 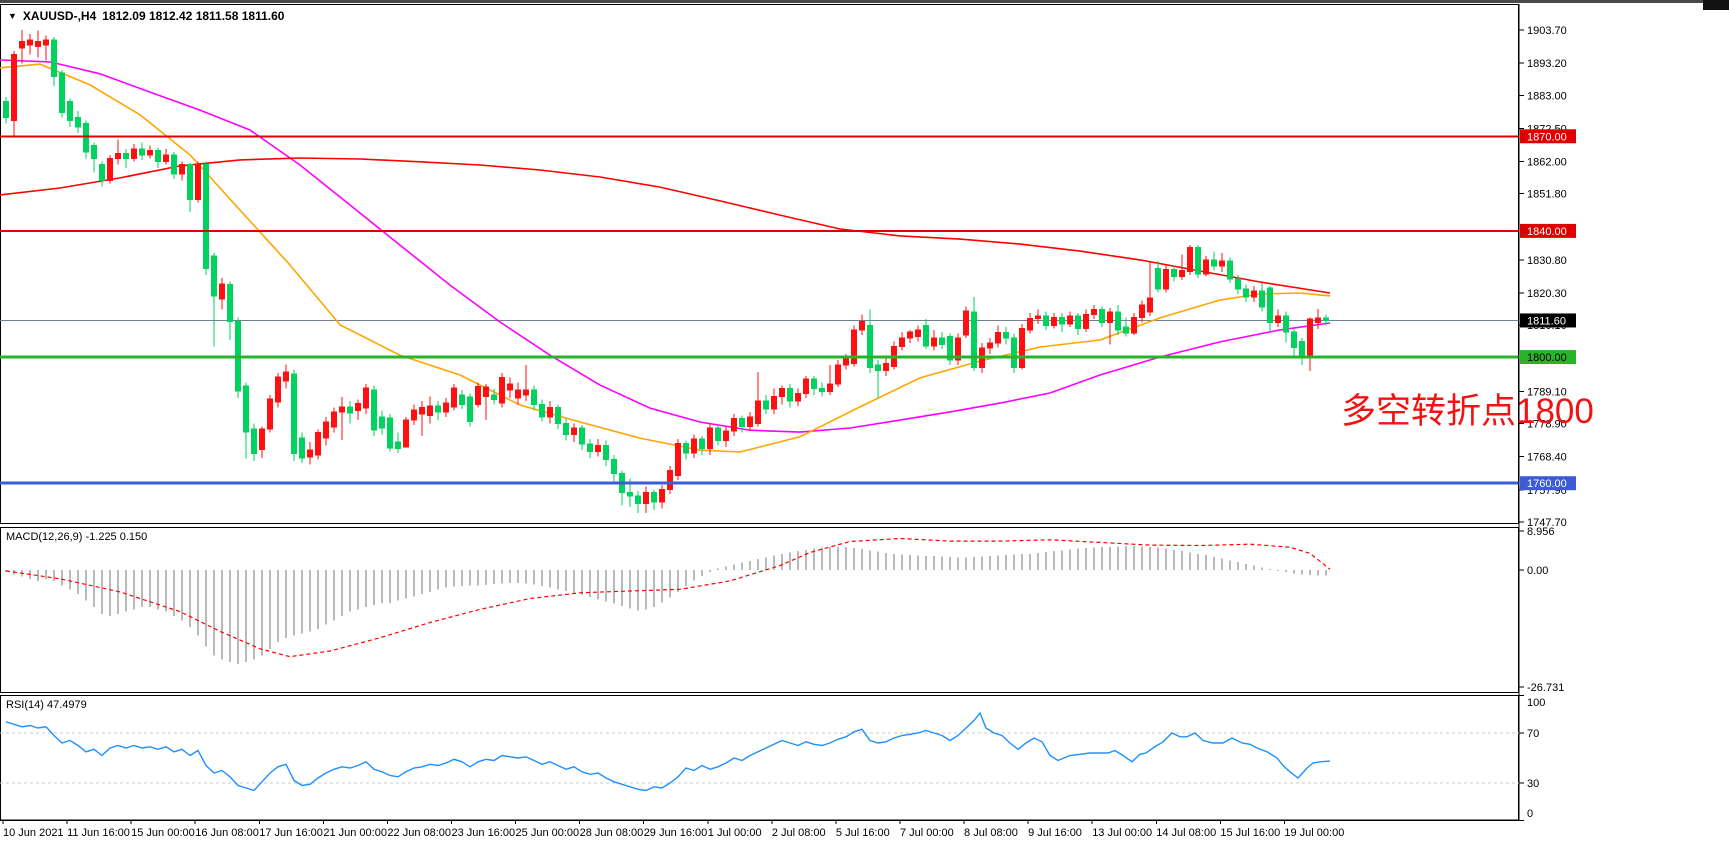 What do you see at coordinates (1536, 703) in the screenshot?
I see `rsi-axis-label: 100` at bounding box center [1536, 703].